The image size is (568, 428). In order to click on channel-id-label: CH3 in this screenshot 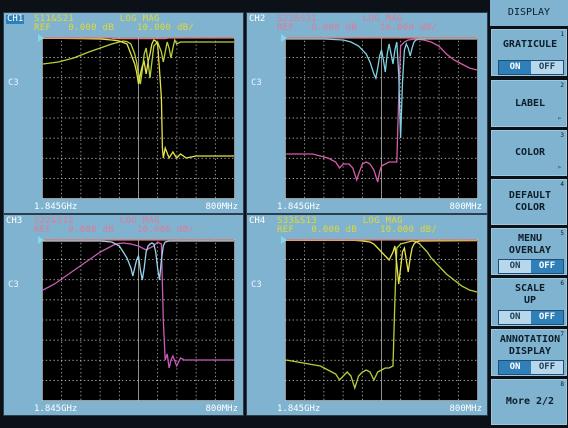, I will do `click(14, 221)`.